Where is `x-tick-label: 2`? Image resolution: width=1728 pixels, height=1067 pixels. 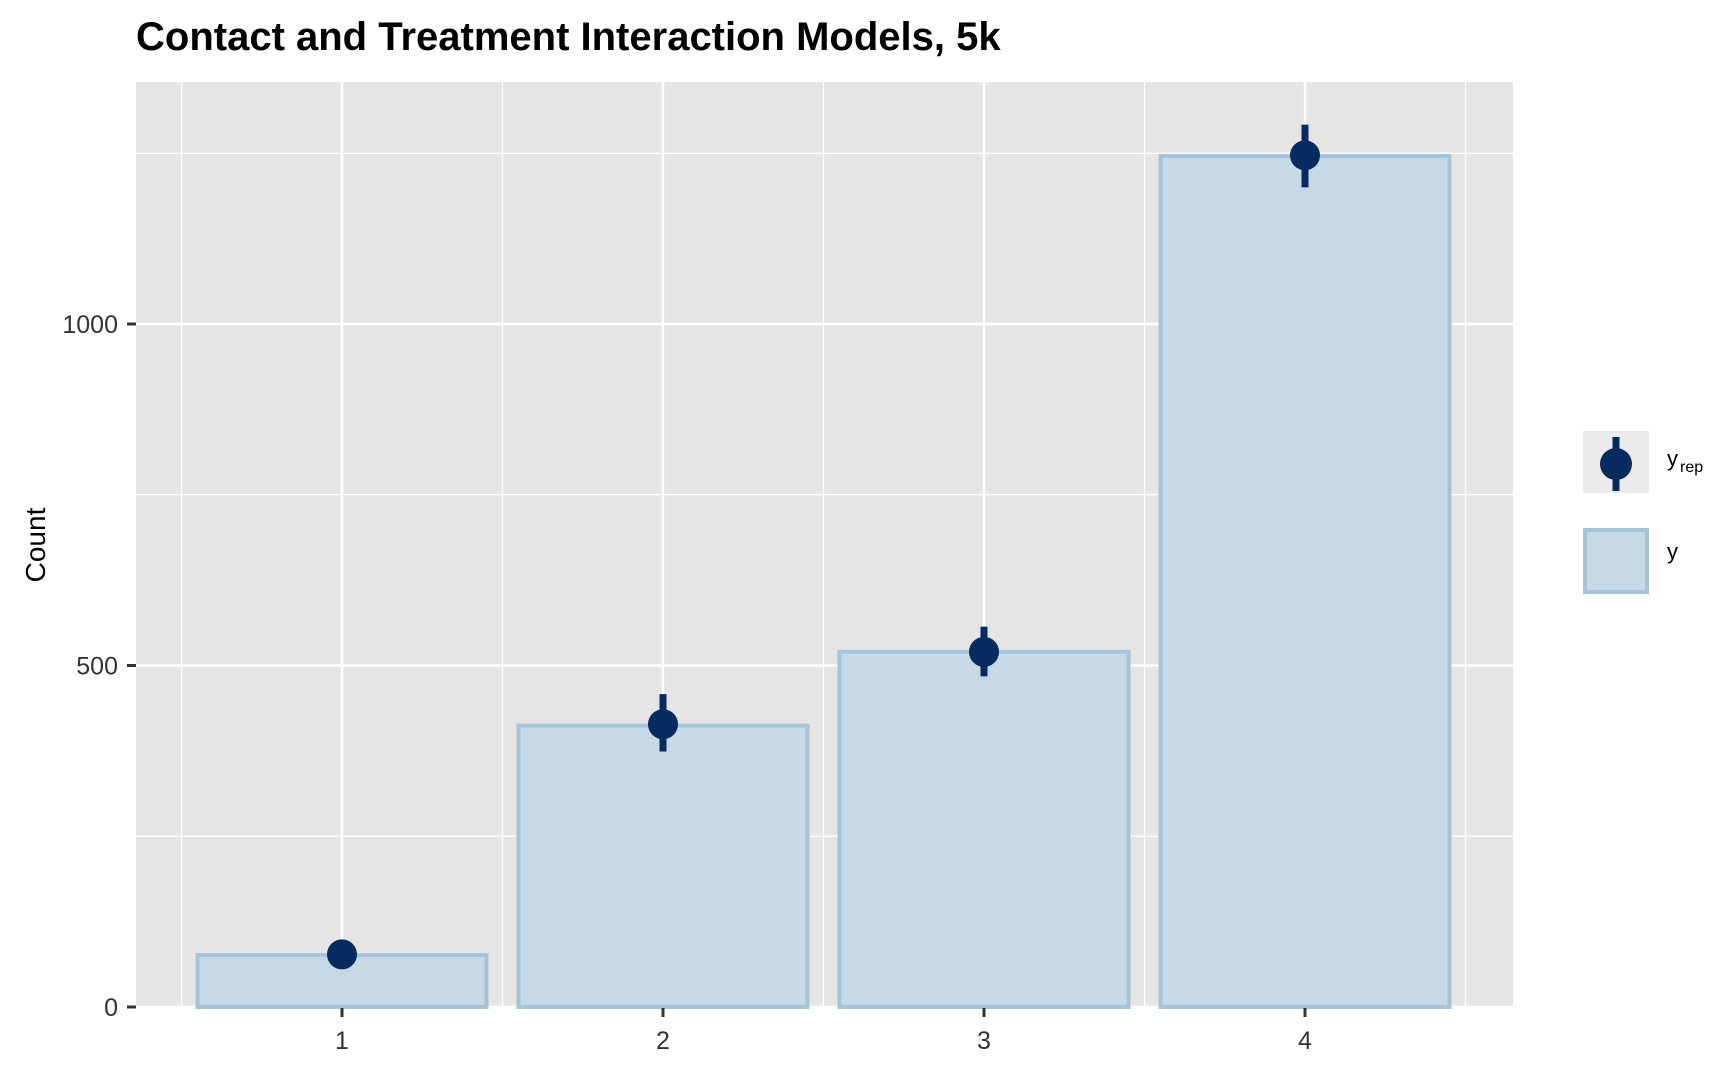 x-tick-label: 2 is located at coordinates (663, 1041).